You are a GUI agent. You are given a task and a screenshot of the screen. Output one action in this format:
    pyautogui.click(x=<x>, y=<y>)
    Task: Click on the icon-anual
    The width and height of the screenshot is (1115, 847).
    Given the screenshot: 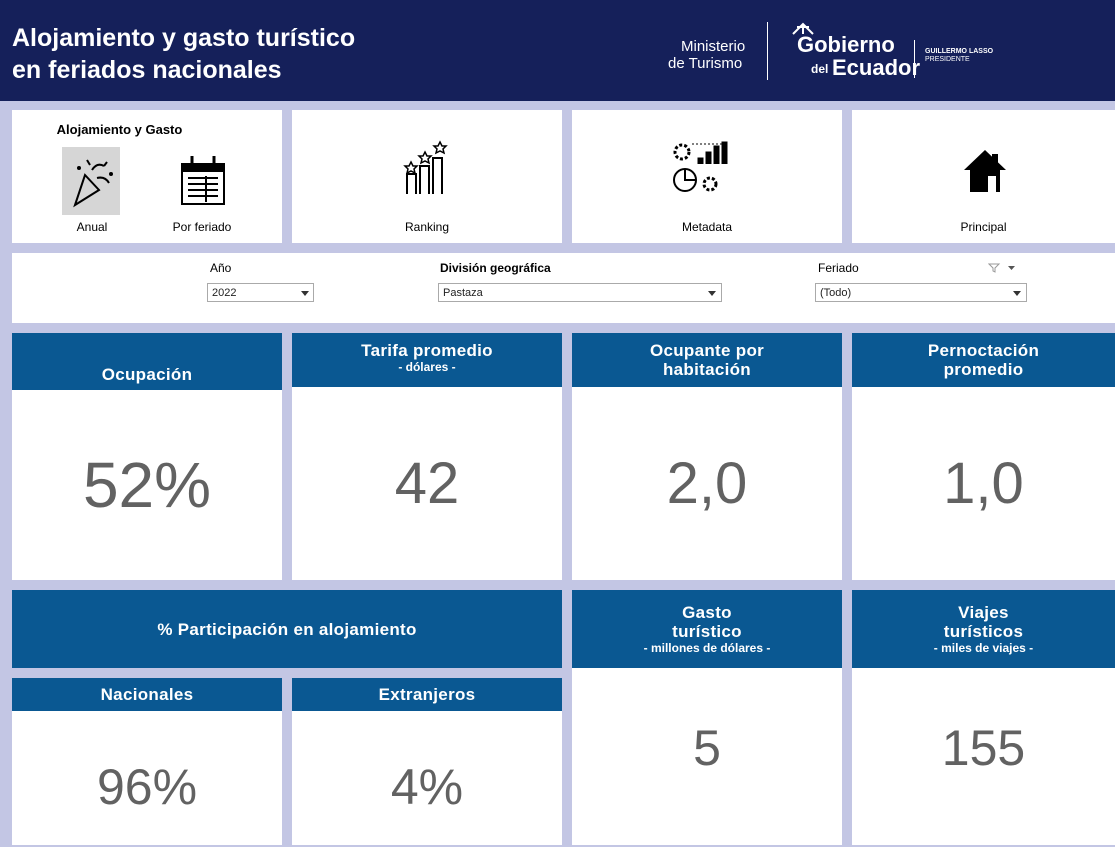 What is the action you would take?
    pyautogui.click(x=92, y=180)
    